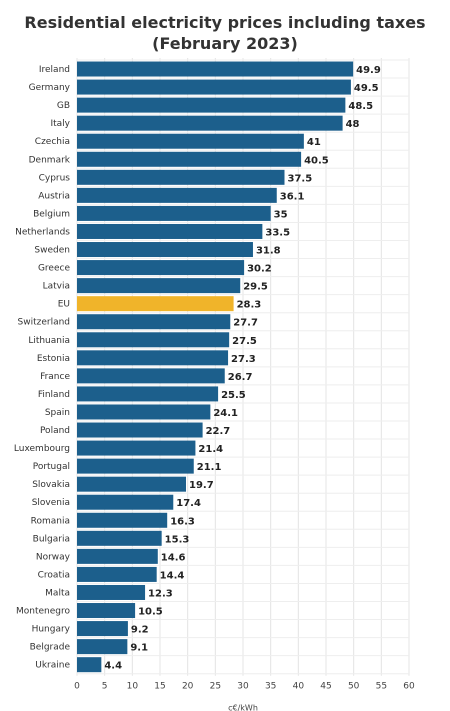 Image resolution: width=450 pixels, height=711 pixels. I want to click on bar-czechia, so click(190, 141).